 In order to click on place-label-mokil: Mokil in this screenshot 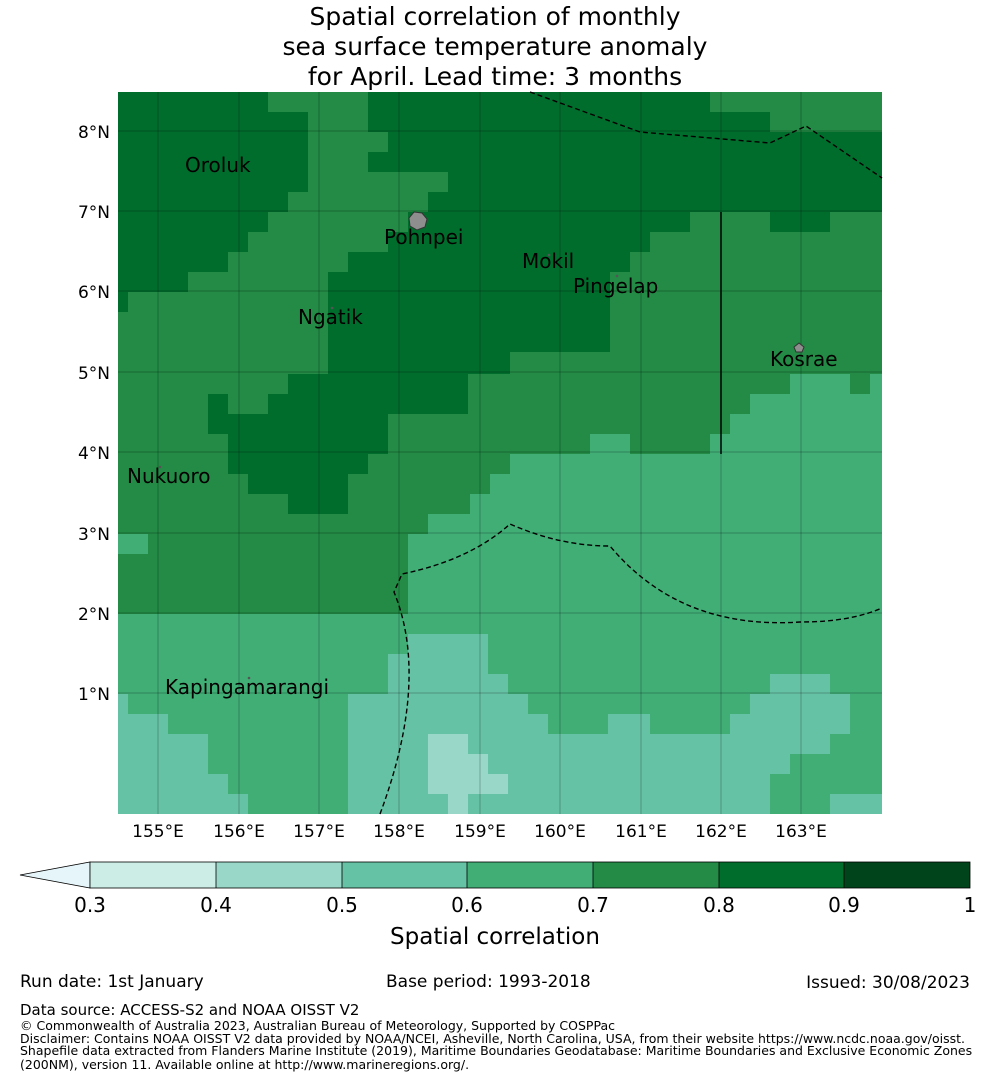, I will do `click(548, 261)`.